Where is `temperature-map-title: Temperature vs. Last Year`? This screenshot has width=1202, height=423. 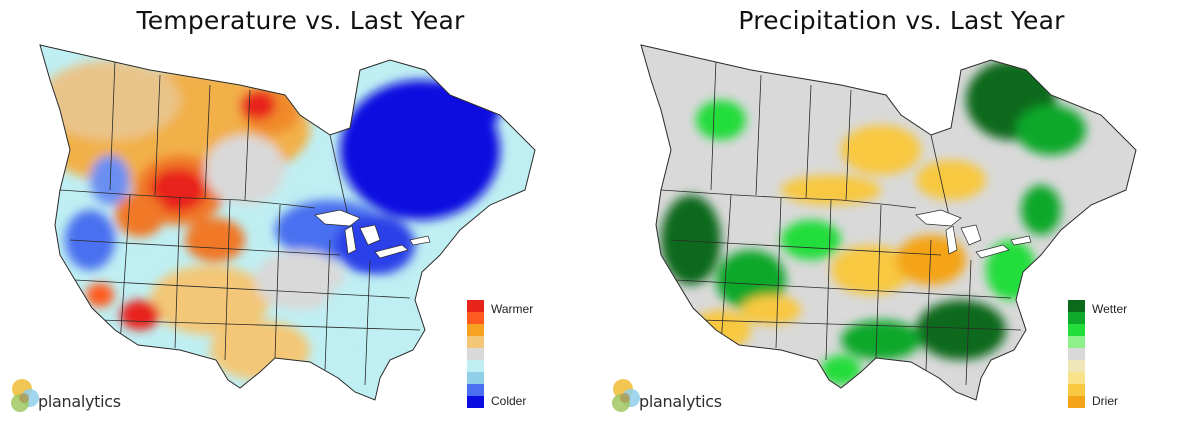
temperature-map-title: Temperature vs. Last Year is located at coordinates (300, 20).